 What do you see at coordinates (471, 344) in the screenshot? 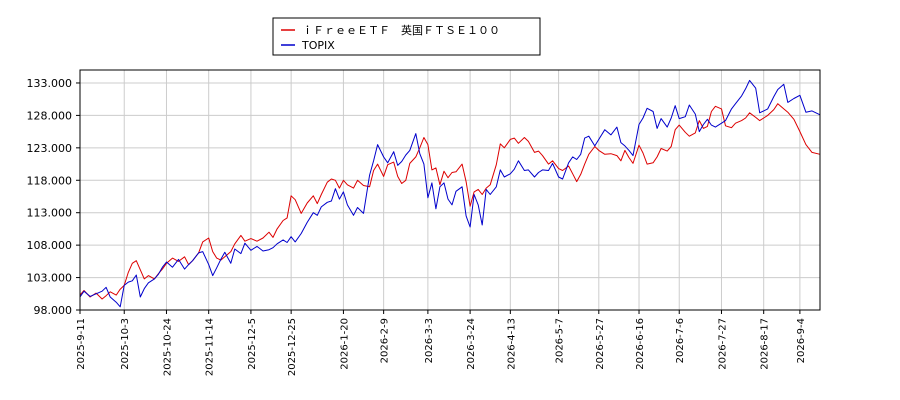
I see `x-tick-label: 2026-3-24` at bounding box center [471, 344].